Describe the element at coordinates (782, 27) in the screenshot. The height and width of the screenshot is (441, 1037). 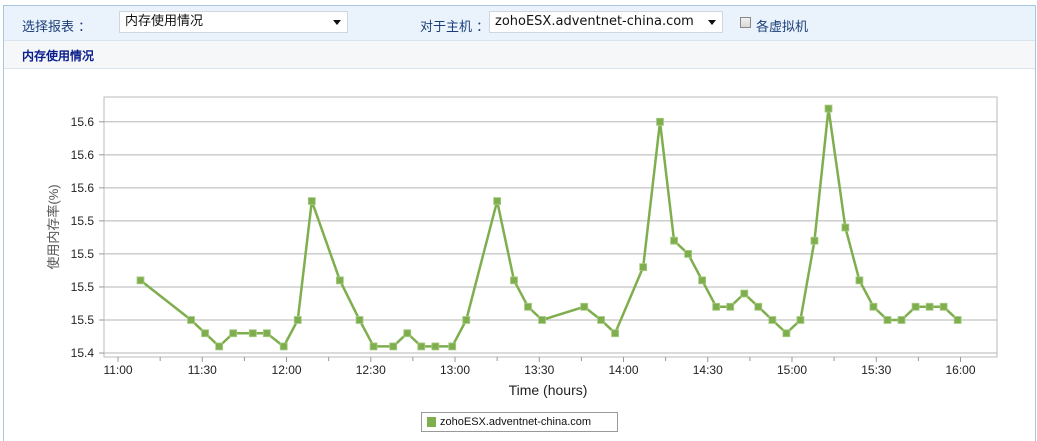
I see `vm-checkbox-label: 各虚拟机` at that location.